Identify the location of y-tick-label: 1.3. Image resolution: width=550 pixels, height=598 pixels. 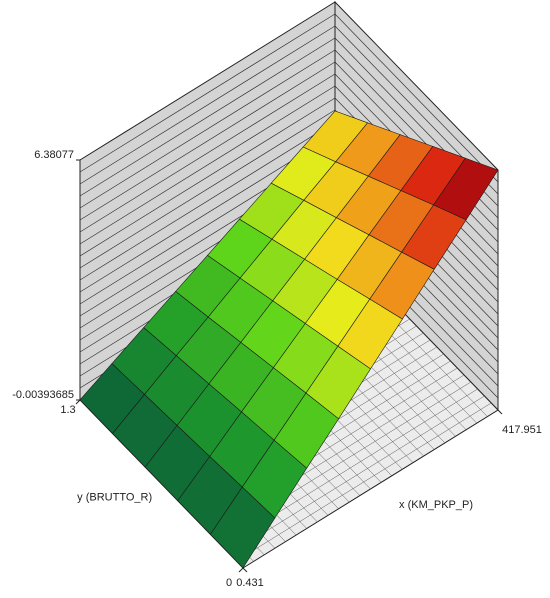
(67, 410).